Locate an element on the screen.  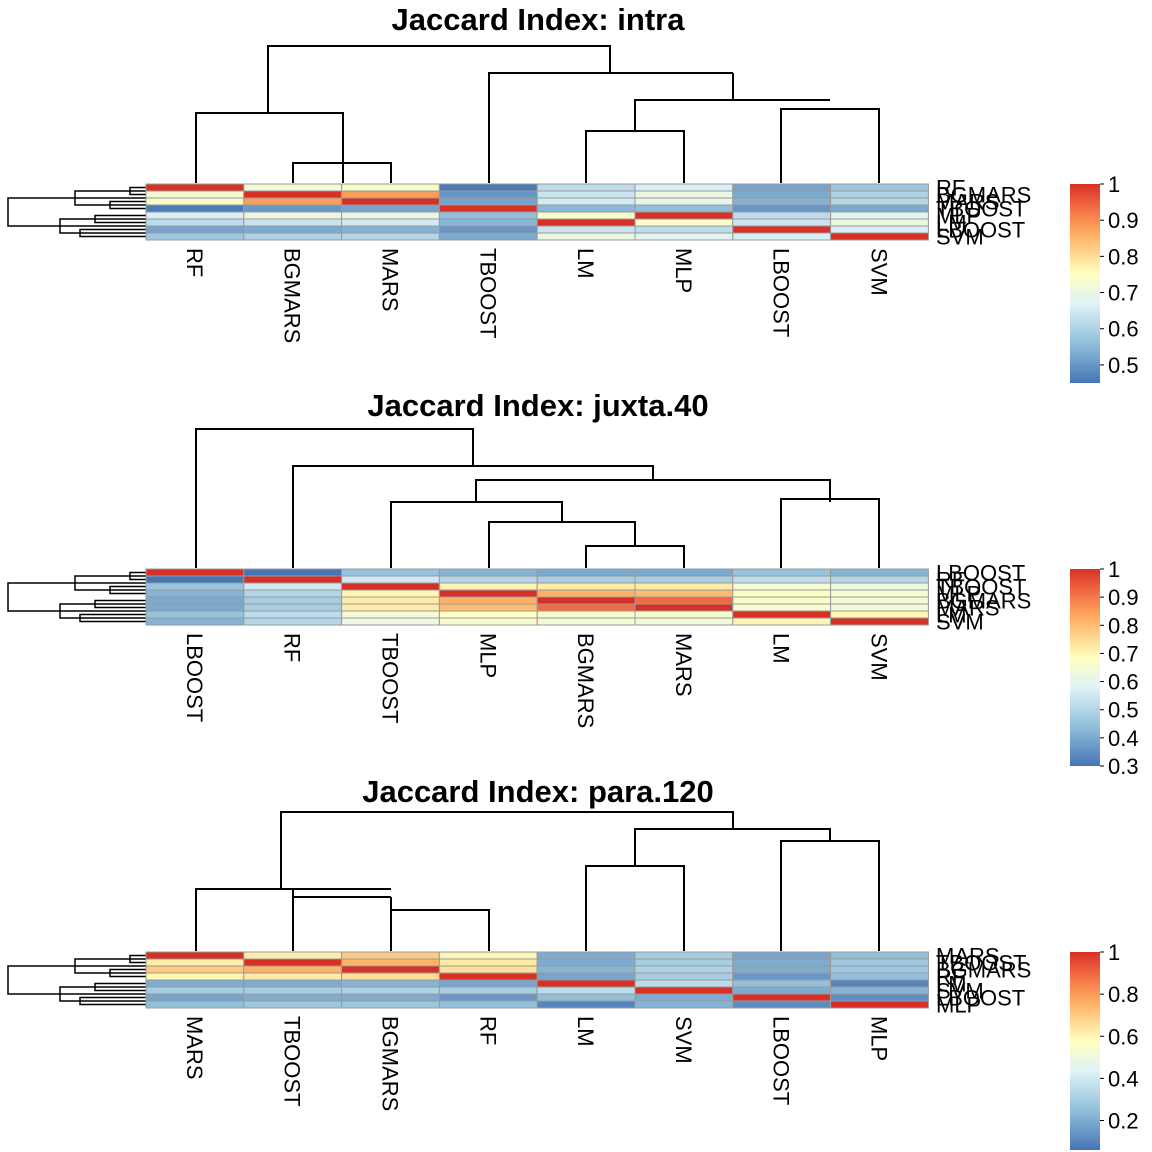
row-label: LBOOST is located at coordinates (980, 998).